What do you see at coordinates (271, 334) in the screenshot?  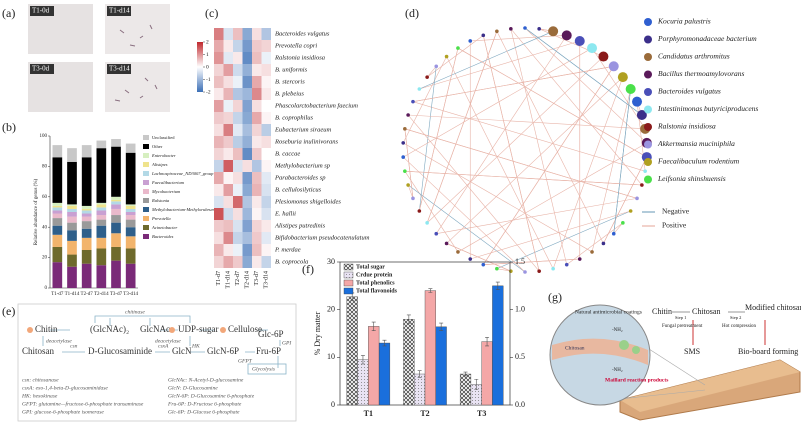 I see `node: Glc-6P` at bounding box center [271, 334].